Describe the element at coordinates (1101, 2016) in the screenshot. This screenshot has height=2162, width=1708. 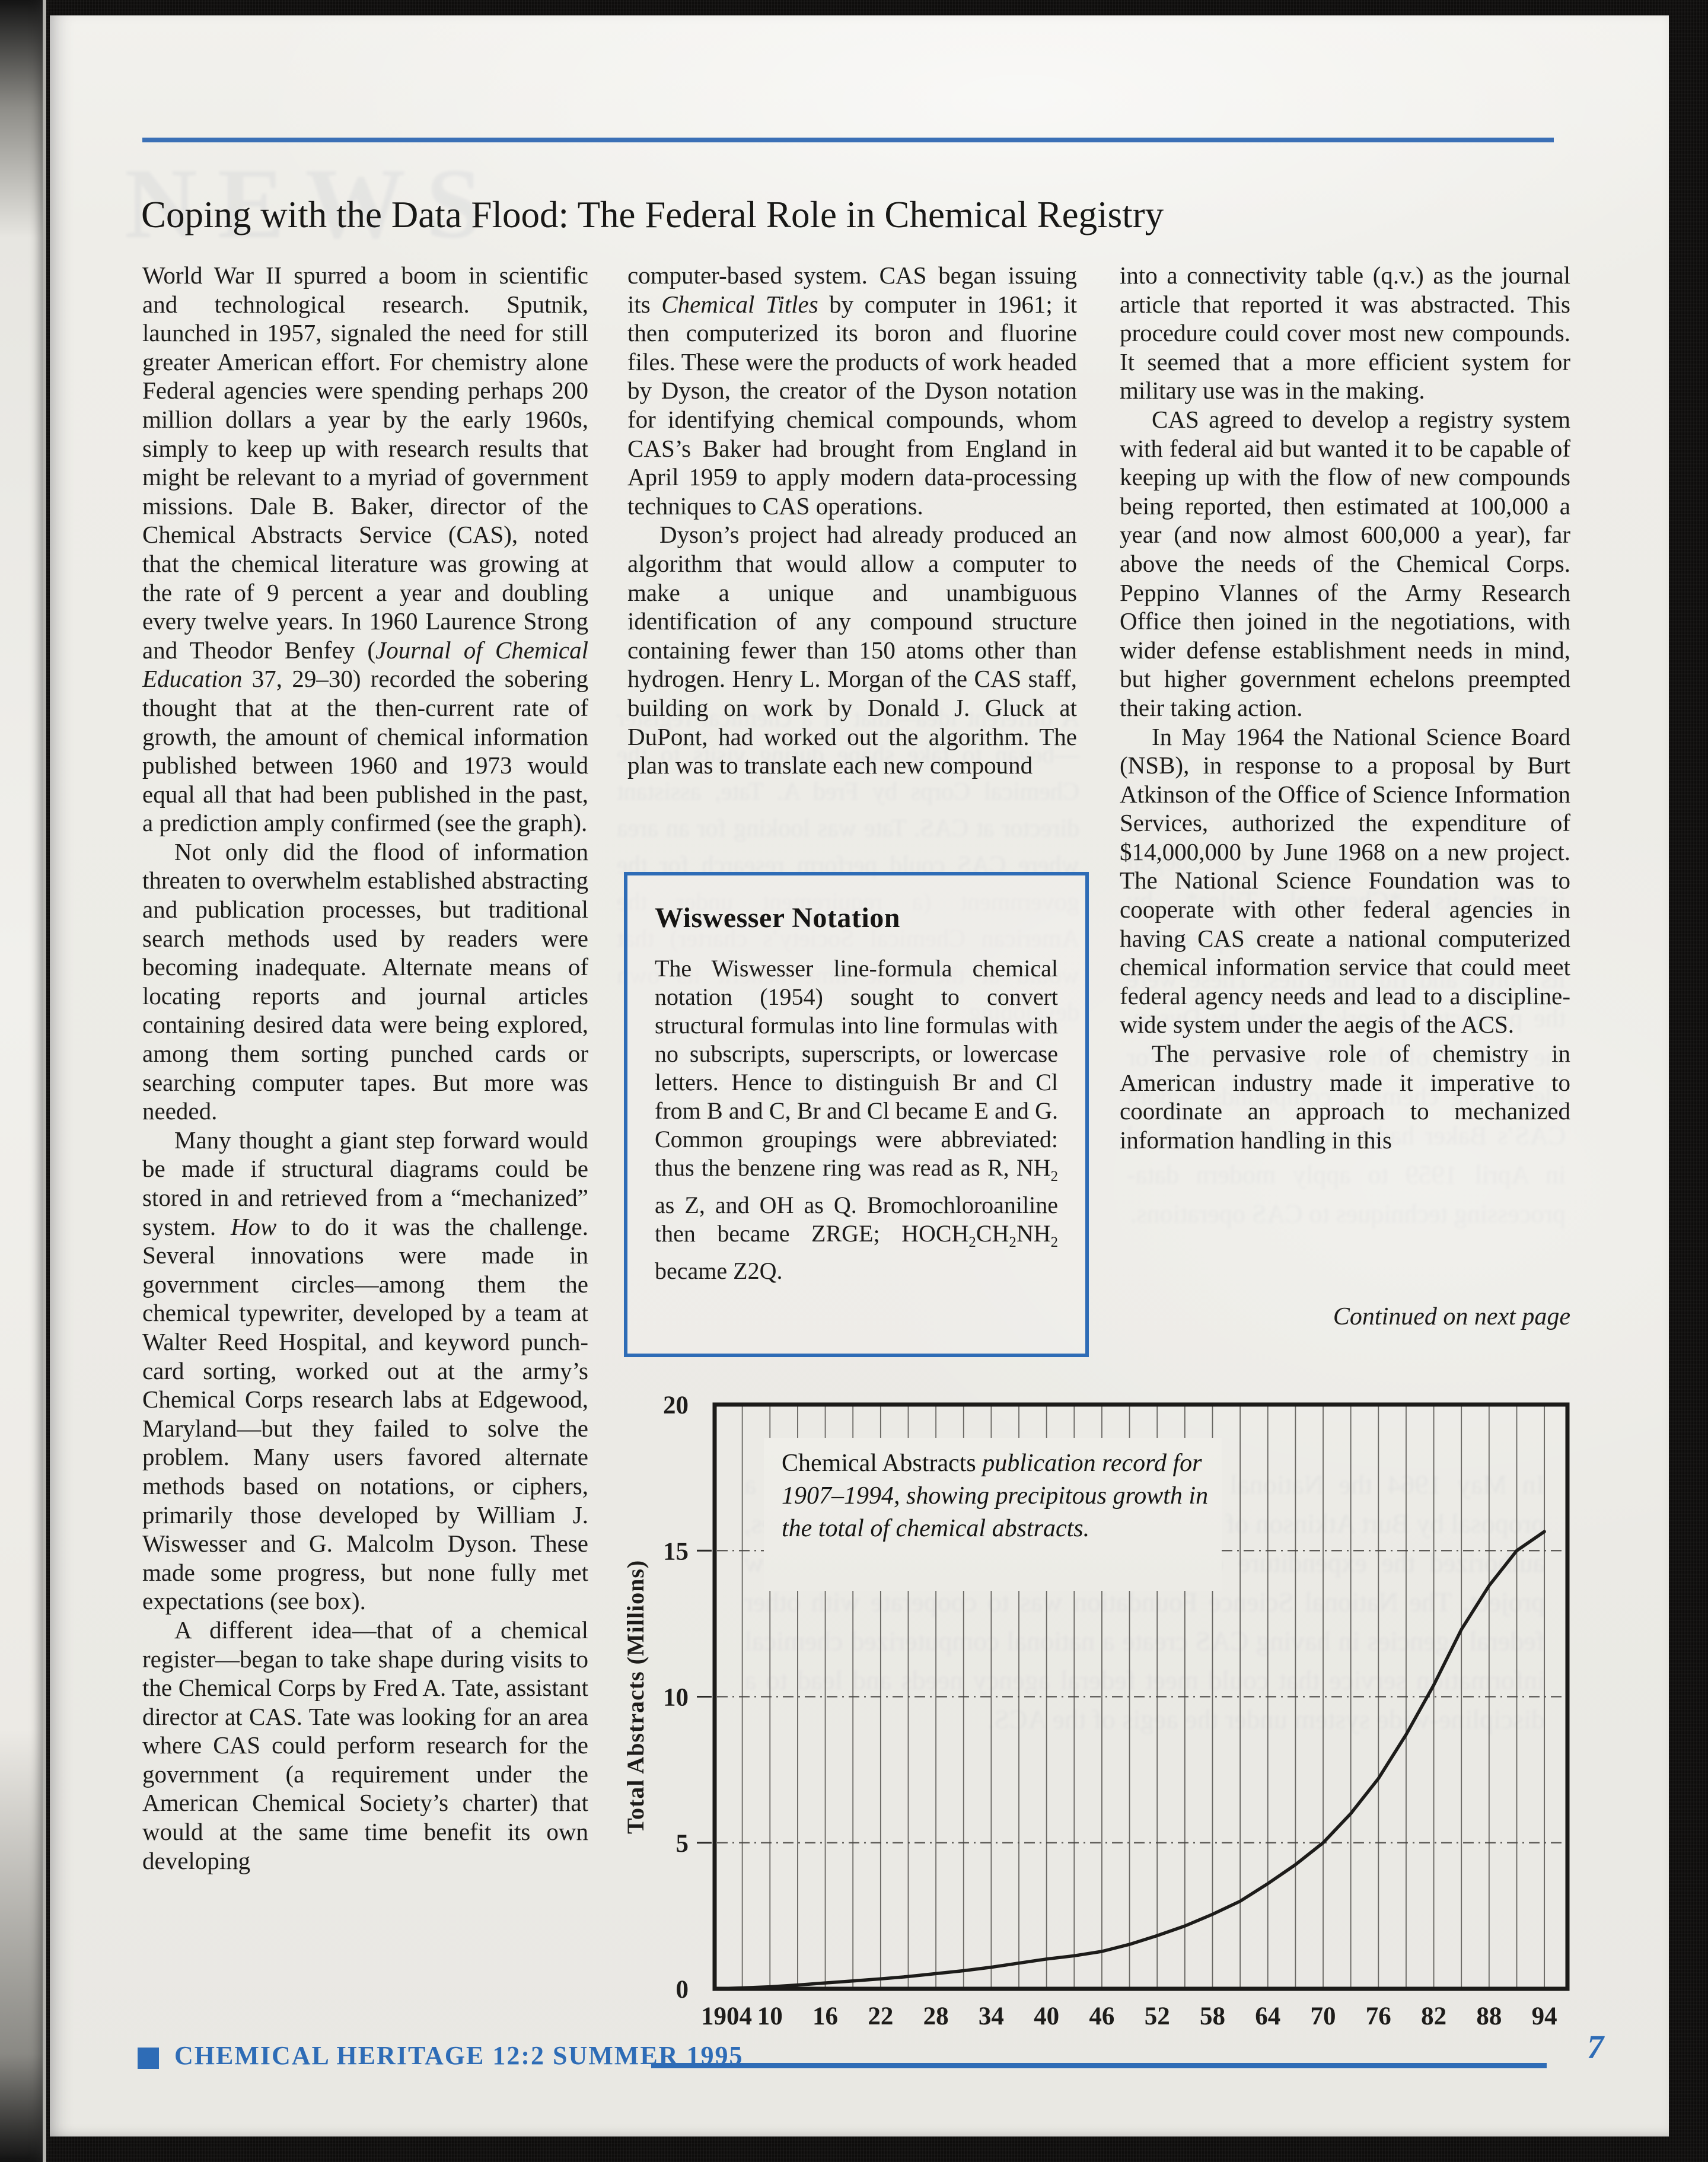
I see `svg-text: 46` at that location.